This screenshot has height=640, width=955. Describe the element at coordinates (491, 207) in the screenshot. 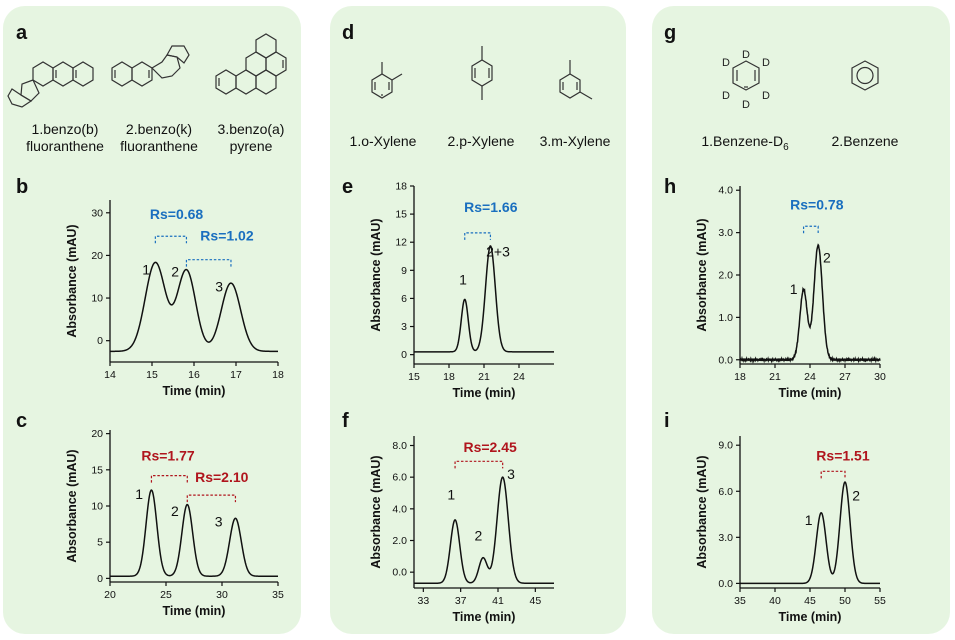

I see `resolution-label: Rs=1.66` at that location.